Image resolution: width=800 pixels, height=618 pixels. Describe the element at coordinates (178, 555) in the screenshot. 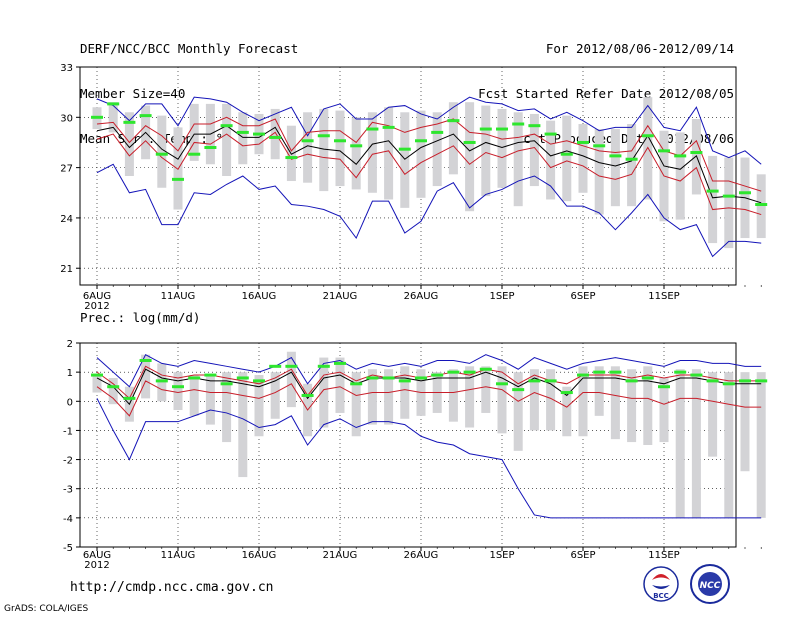

I see `x-tick-label: 11AUG` at that location.